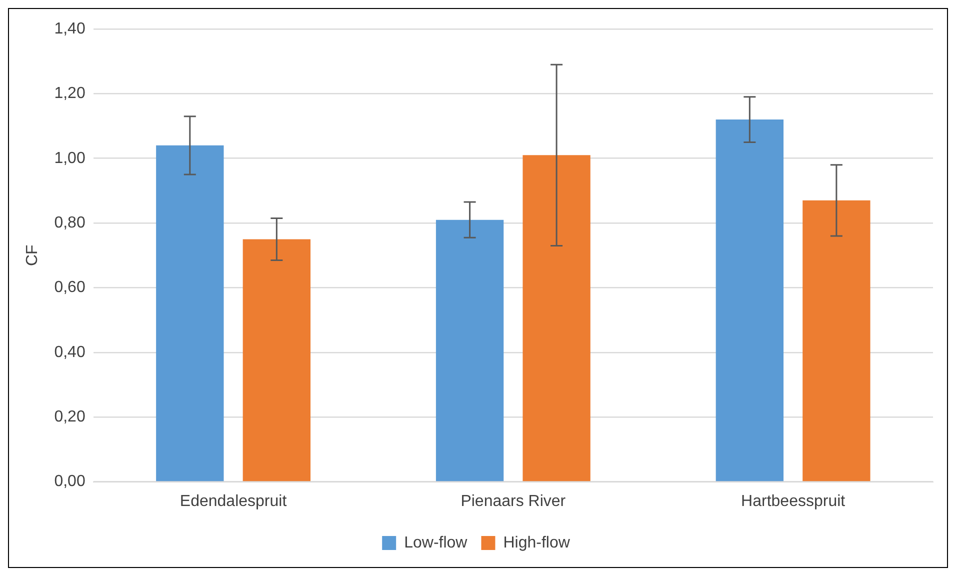  I want to click on x-tick-label: Pienaars River, so click(513, 501).